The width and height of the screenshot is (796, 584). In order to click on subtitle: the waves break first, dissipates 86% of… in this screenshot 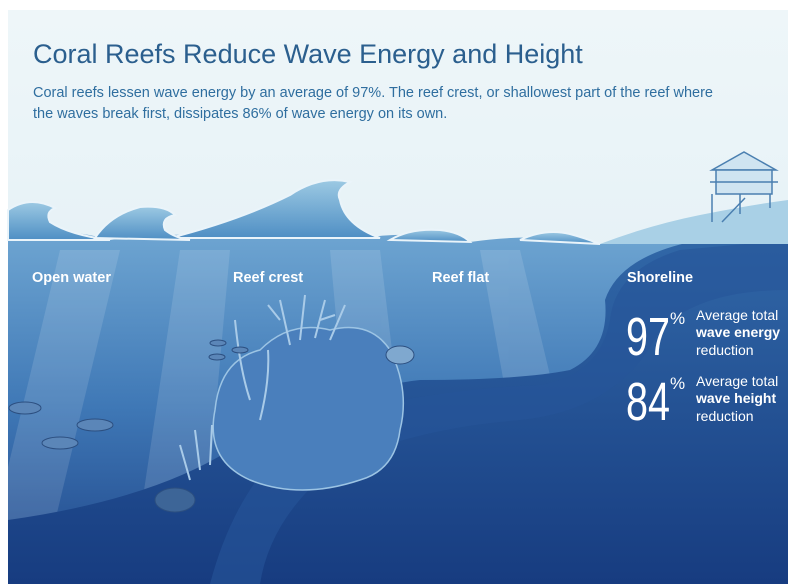, I will do `click(240, 114)`.